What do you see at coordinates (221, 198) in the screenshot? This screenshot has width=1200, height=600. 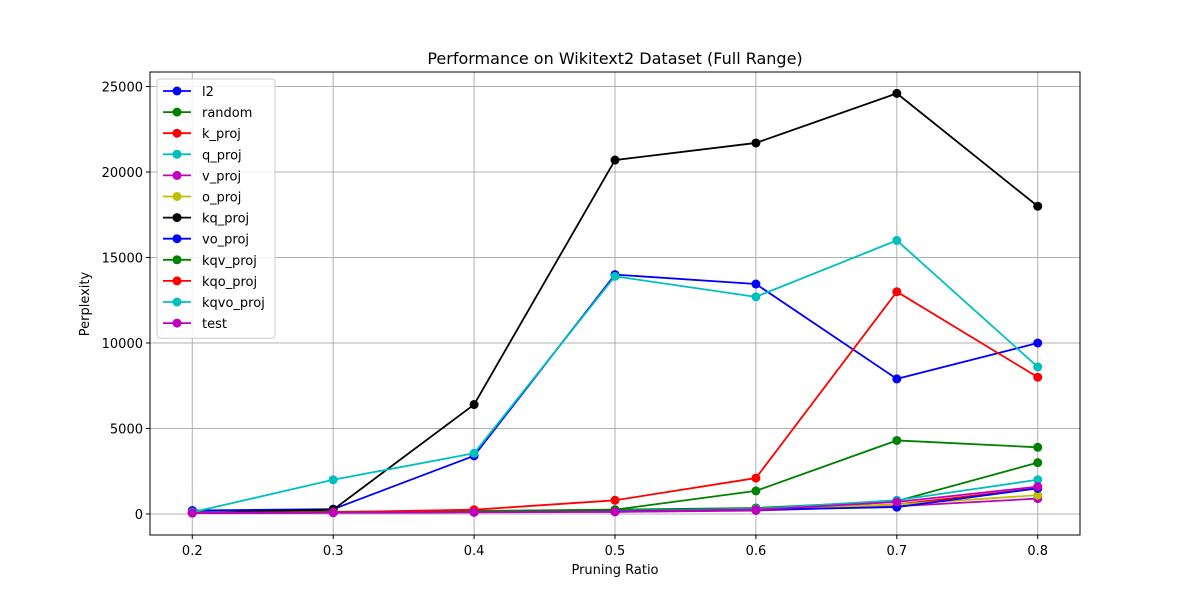 I see `legend-label-o_proj: o_proj` at bounding box center [221, 198].